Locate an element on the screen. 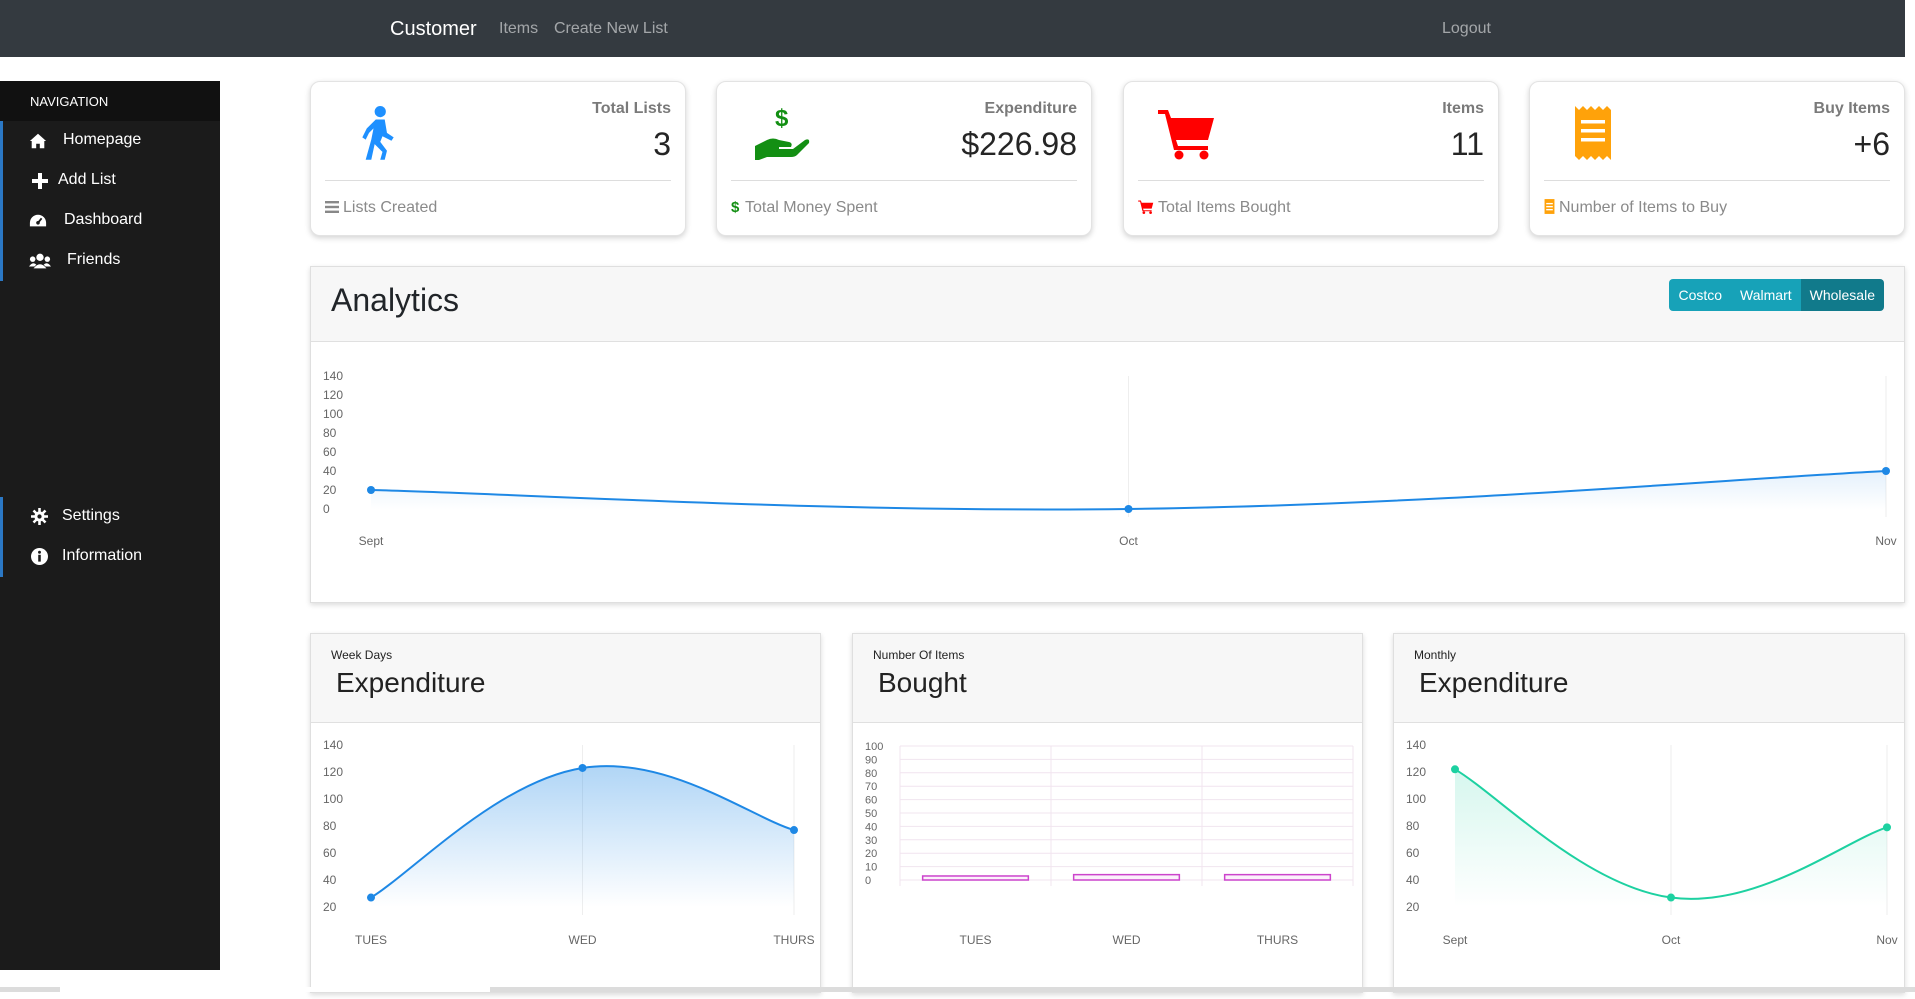 This screenshot has height=999, width=1915. panel-caption: Monthly is located at coordinates (1435, 655).